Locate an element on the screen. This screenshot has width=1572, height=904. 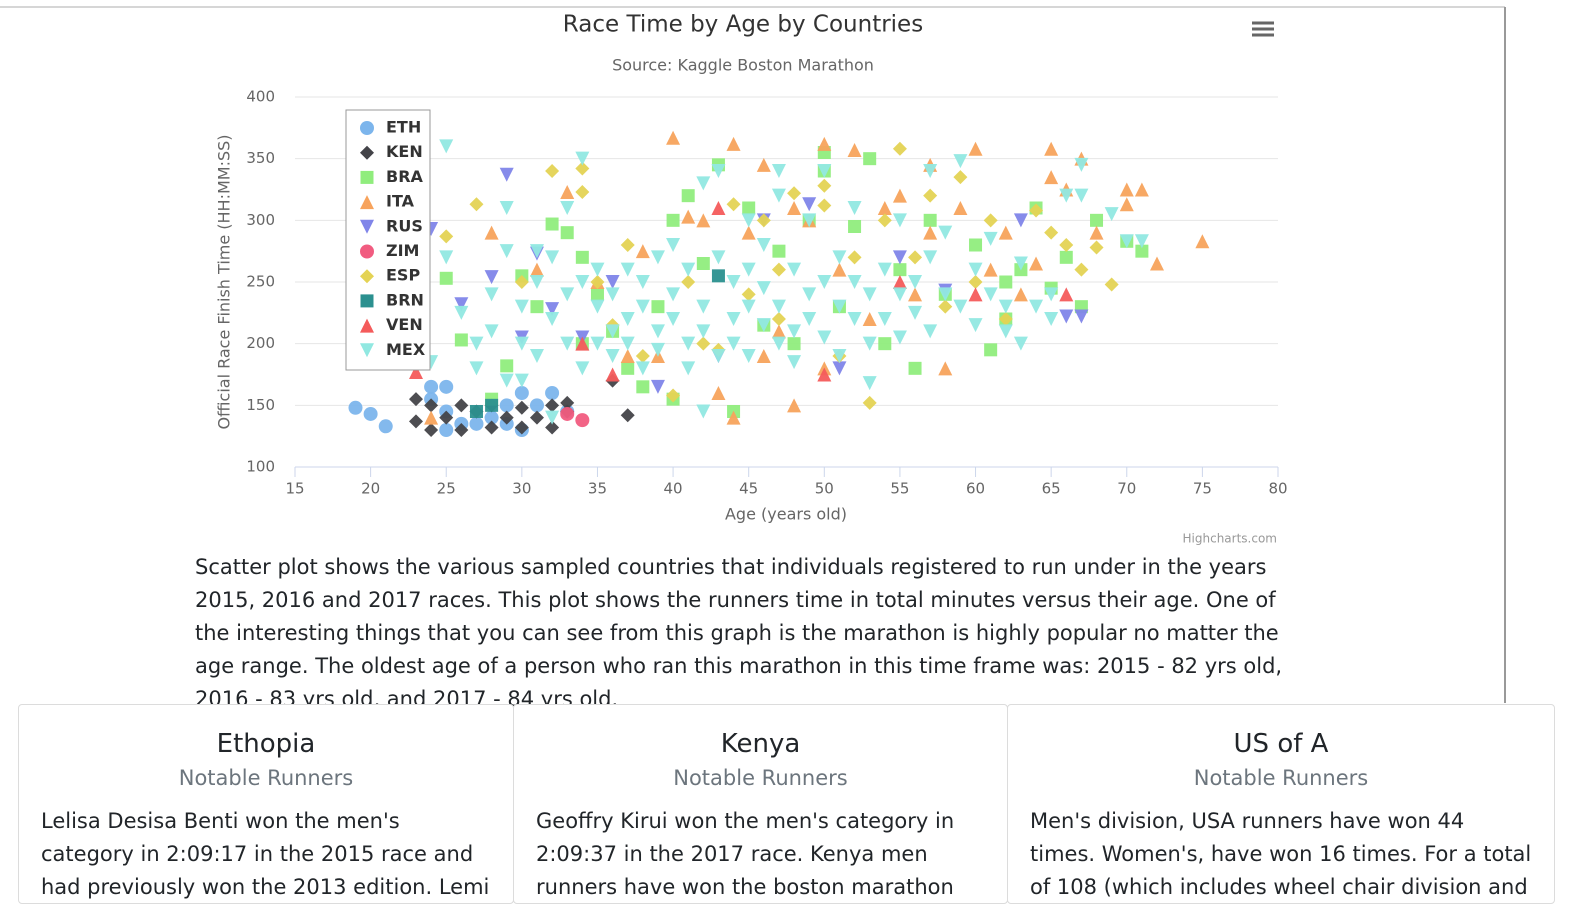
legend-label: ZIM is located at coordinates (402, 250).